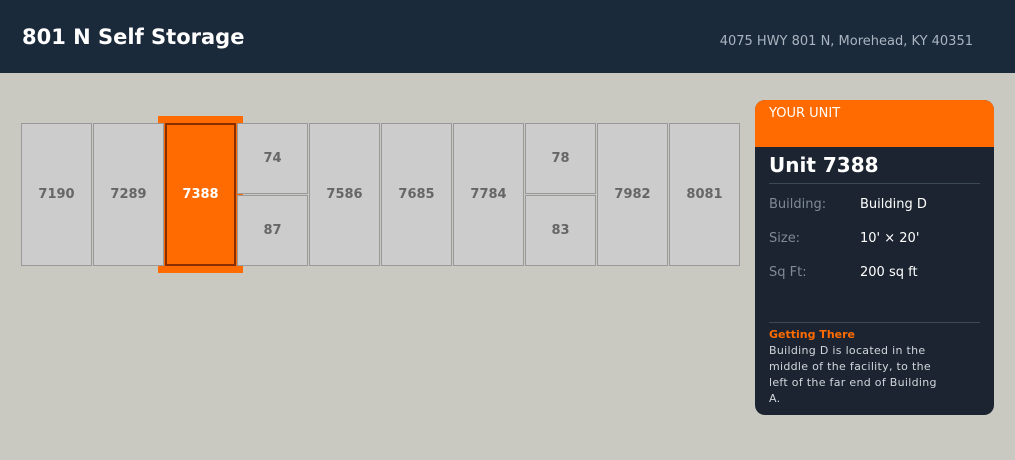 The height and width of the screenshot is (460, 1015). I want to click on unit-title: Unit 7388, so click(874, 168).